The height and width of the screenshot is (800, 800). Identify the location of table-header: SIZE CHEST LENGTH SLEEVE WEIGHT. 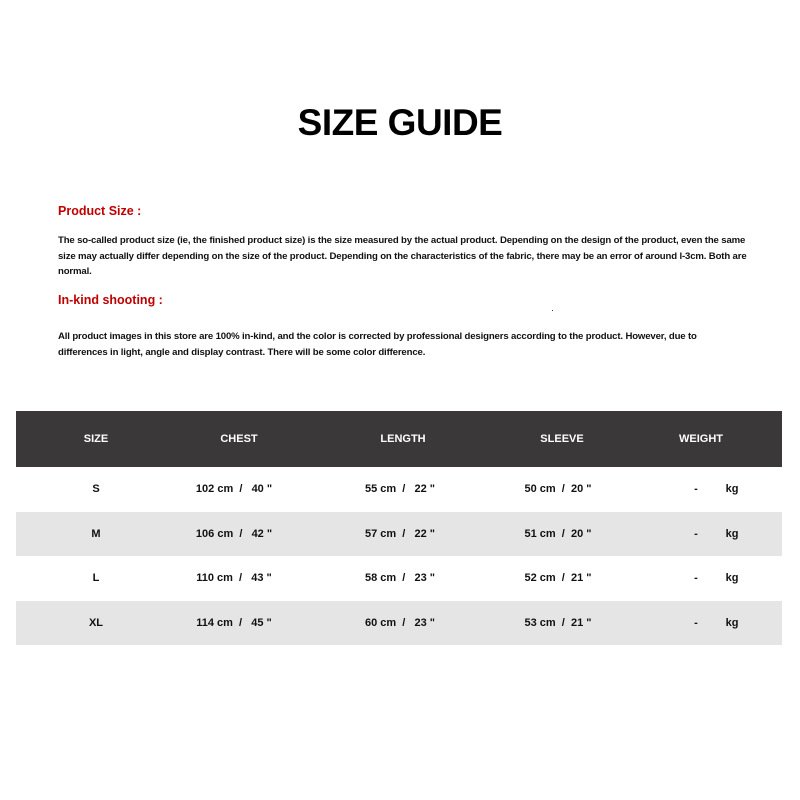
(399, 439).